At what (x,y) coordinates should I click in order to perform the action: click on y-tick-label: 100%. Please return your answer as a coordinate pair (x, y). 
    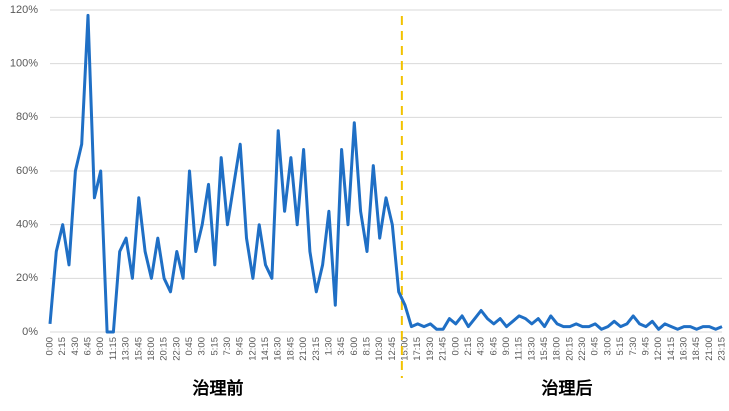
    Looking at the image, I should click on (24, 64).